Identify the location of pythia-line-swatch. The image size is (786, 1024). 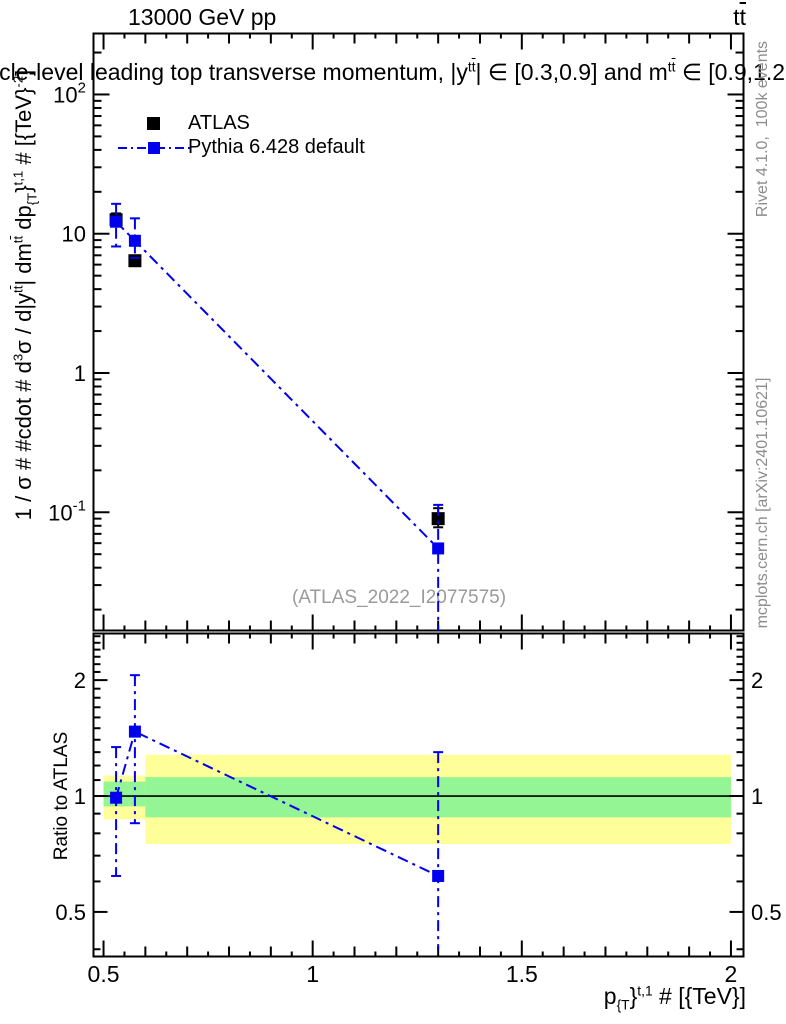
(154, 148).